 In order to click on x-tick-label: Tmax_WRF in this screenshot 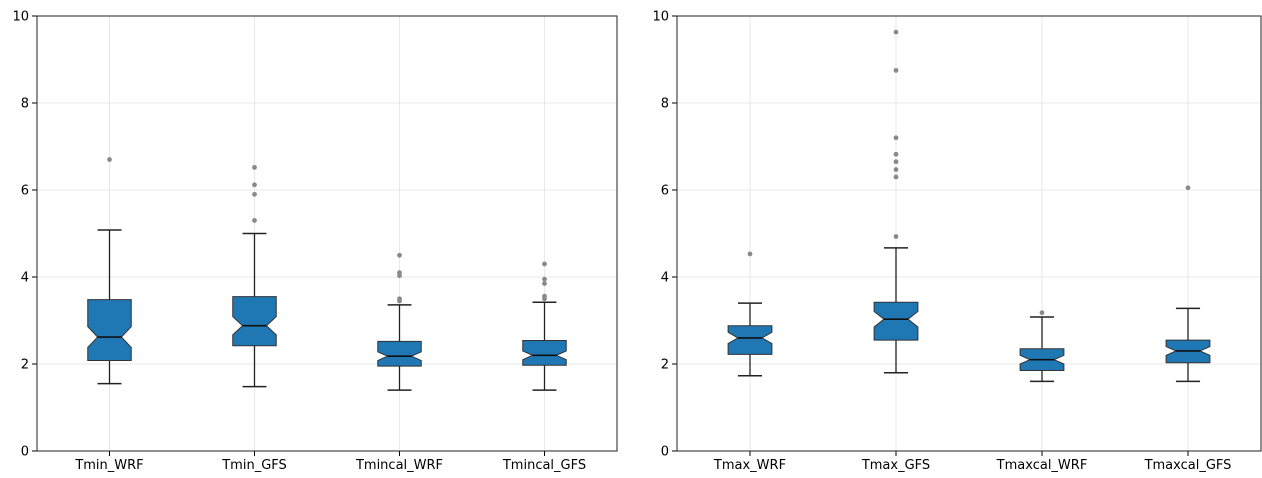, I will do `click(749, 465)`.